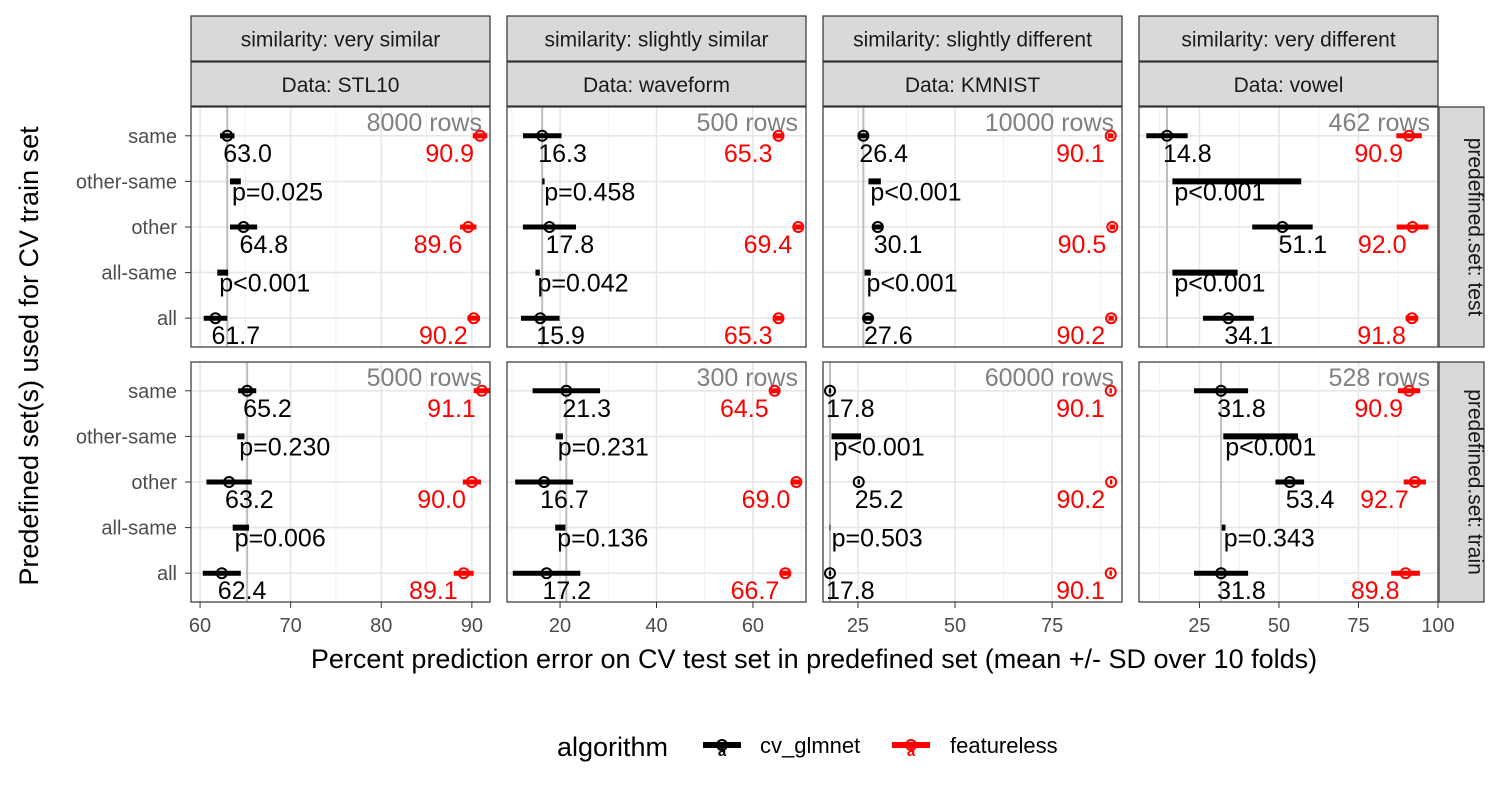 The width and height of the screenshot is (1500, 800). Describe the element at coordinates (472, 626) in the screenshot. I see `x-tick-label: 90` at that location.